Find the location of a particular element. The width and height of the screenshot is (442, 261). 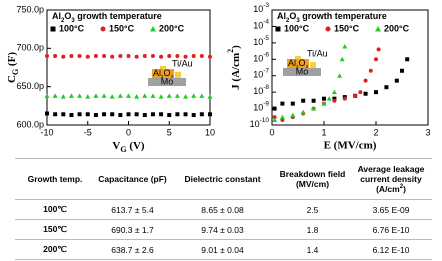

table-cell: 638.7 ± 2.6 is located at coordinates (132, 249).